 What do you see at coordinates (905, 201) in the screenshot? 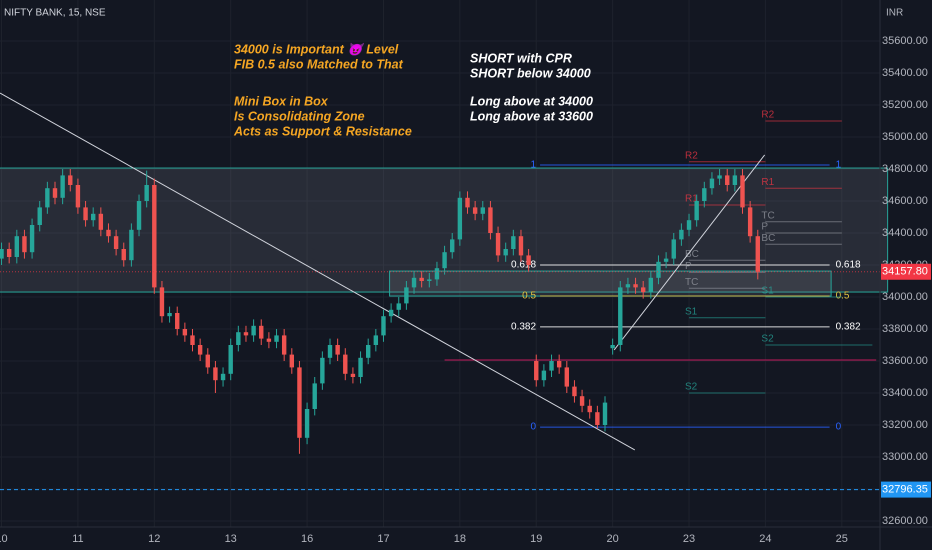
I see `y-tick-label: 34600.00` at bounding box center [905, 201].